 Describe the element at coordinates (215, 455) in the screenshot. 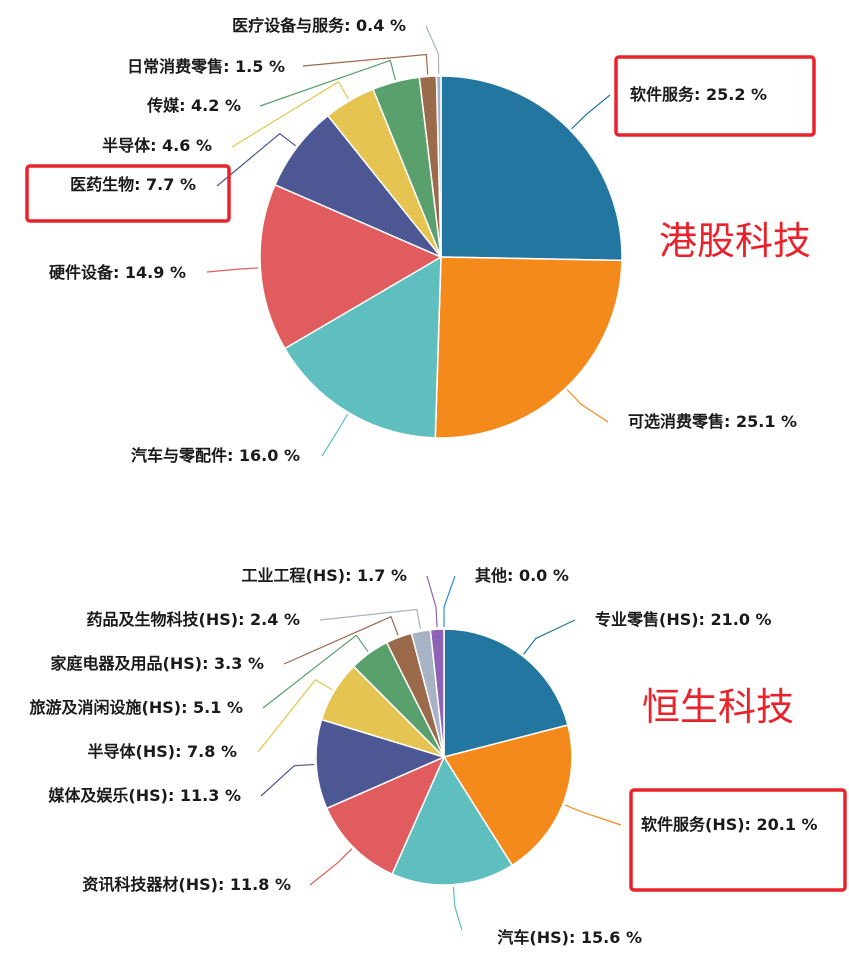

I see `slice-label: 汽车与零配件: 16.0 %` at that location.